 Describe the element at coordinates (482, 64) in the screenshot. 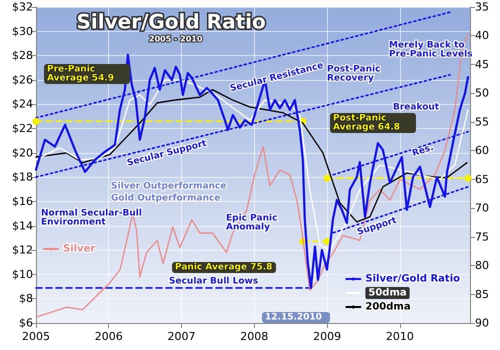

I see `y2-tick-label: 45` at that location.